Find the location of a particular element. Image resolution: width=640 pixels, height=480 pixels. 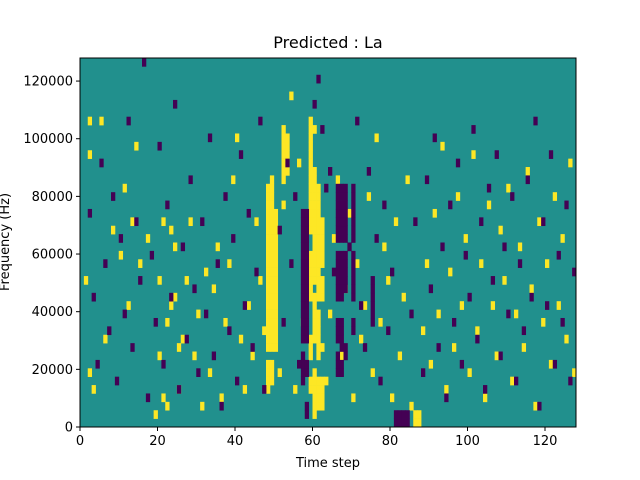

y-tick-label: 0 is located at coordinates (69, 428).